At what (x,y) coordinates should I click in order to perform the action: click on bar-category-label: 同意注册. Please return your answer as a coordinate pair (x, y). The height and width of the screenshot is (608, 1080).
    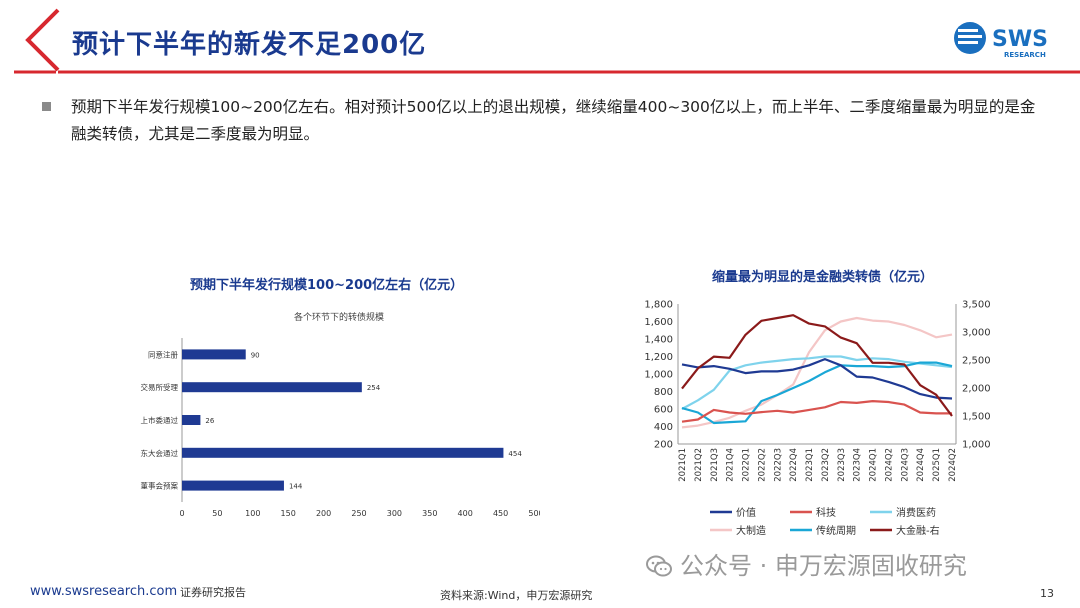
    Looking at the image, I should click on (163, 354).